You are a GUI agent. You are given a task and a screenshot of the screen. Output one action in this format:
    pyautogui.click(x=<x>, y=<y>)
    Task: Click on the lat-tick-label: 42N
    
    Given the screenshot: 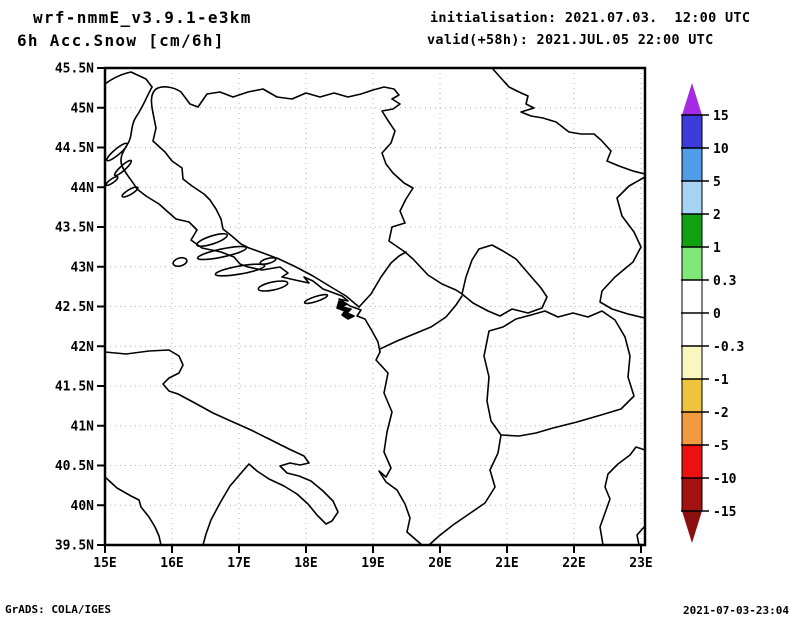 What is the action you would take?
    pyautogui.click(x=83, y=347)
    